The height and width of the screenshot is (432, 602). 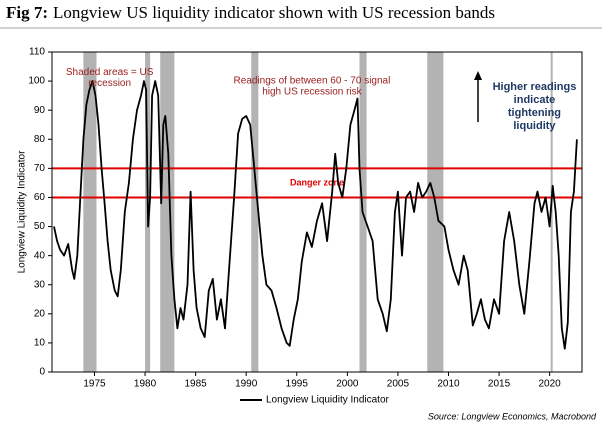 What do you see at coordinates (535, 100) in the screenshot?
I see `annotation-text: indicate` at bounding box center [535, 100].